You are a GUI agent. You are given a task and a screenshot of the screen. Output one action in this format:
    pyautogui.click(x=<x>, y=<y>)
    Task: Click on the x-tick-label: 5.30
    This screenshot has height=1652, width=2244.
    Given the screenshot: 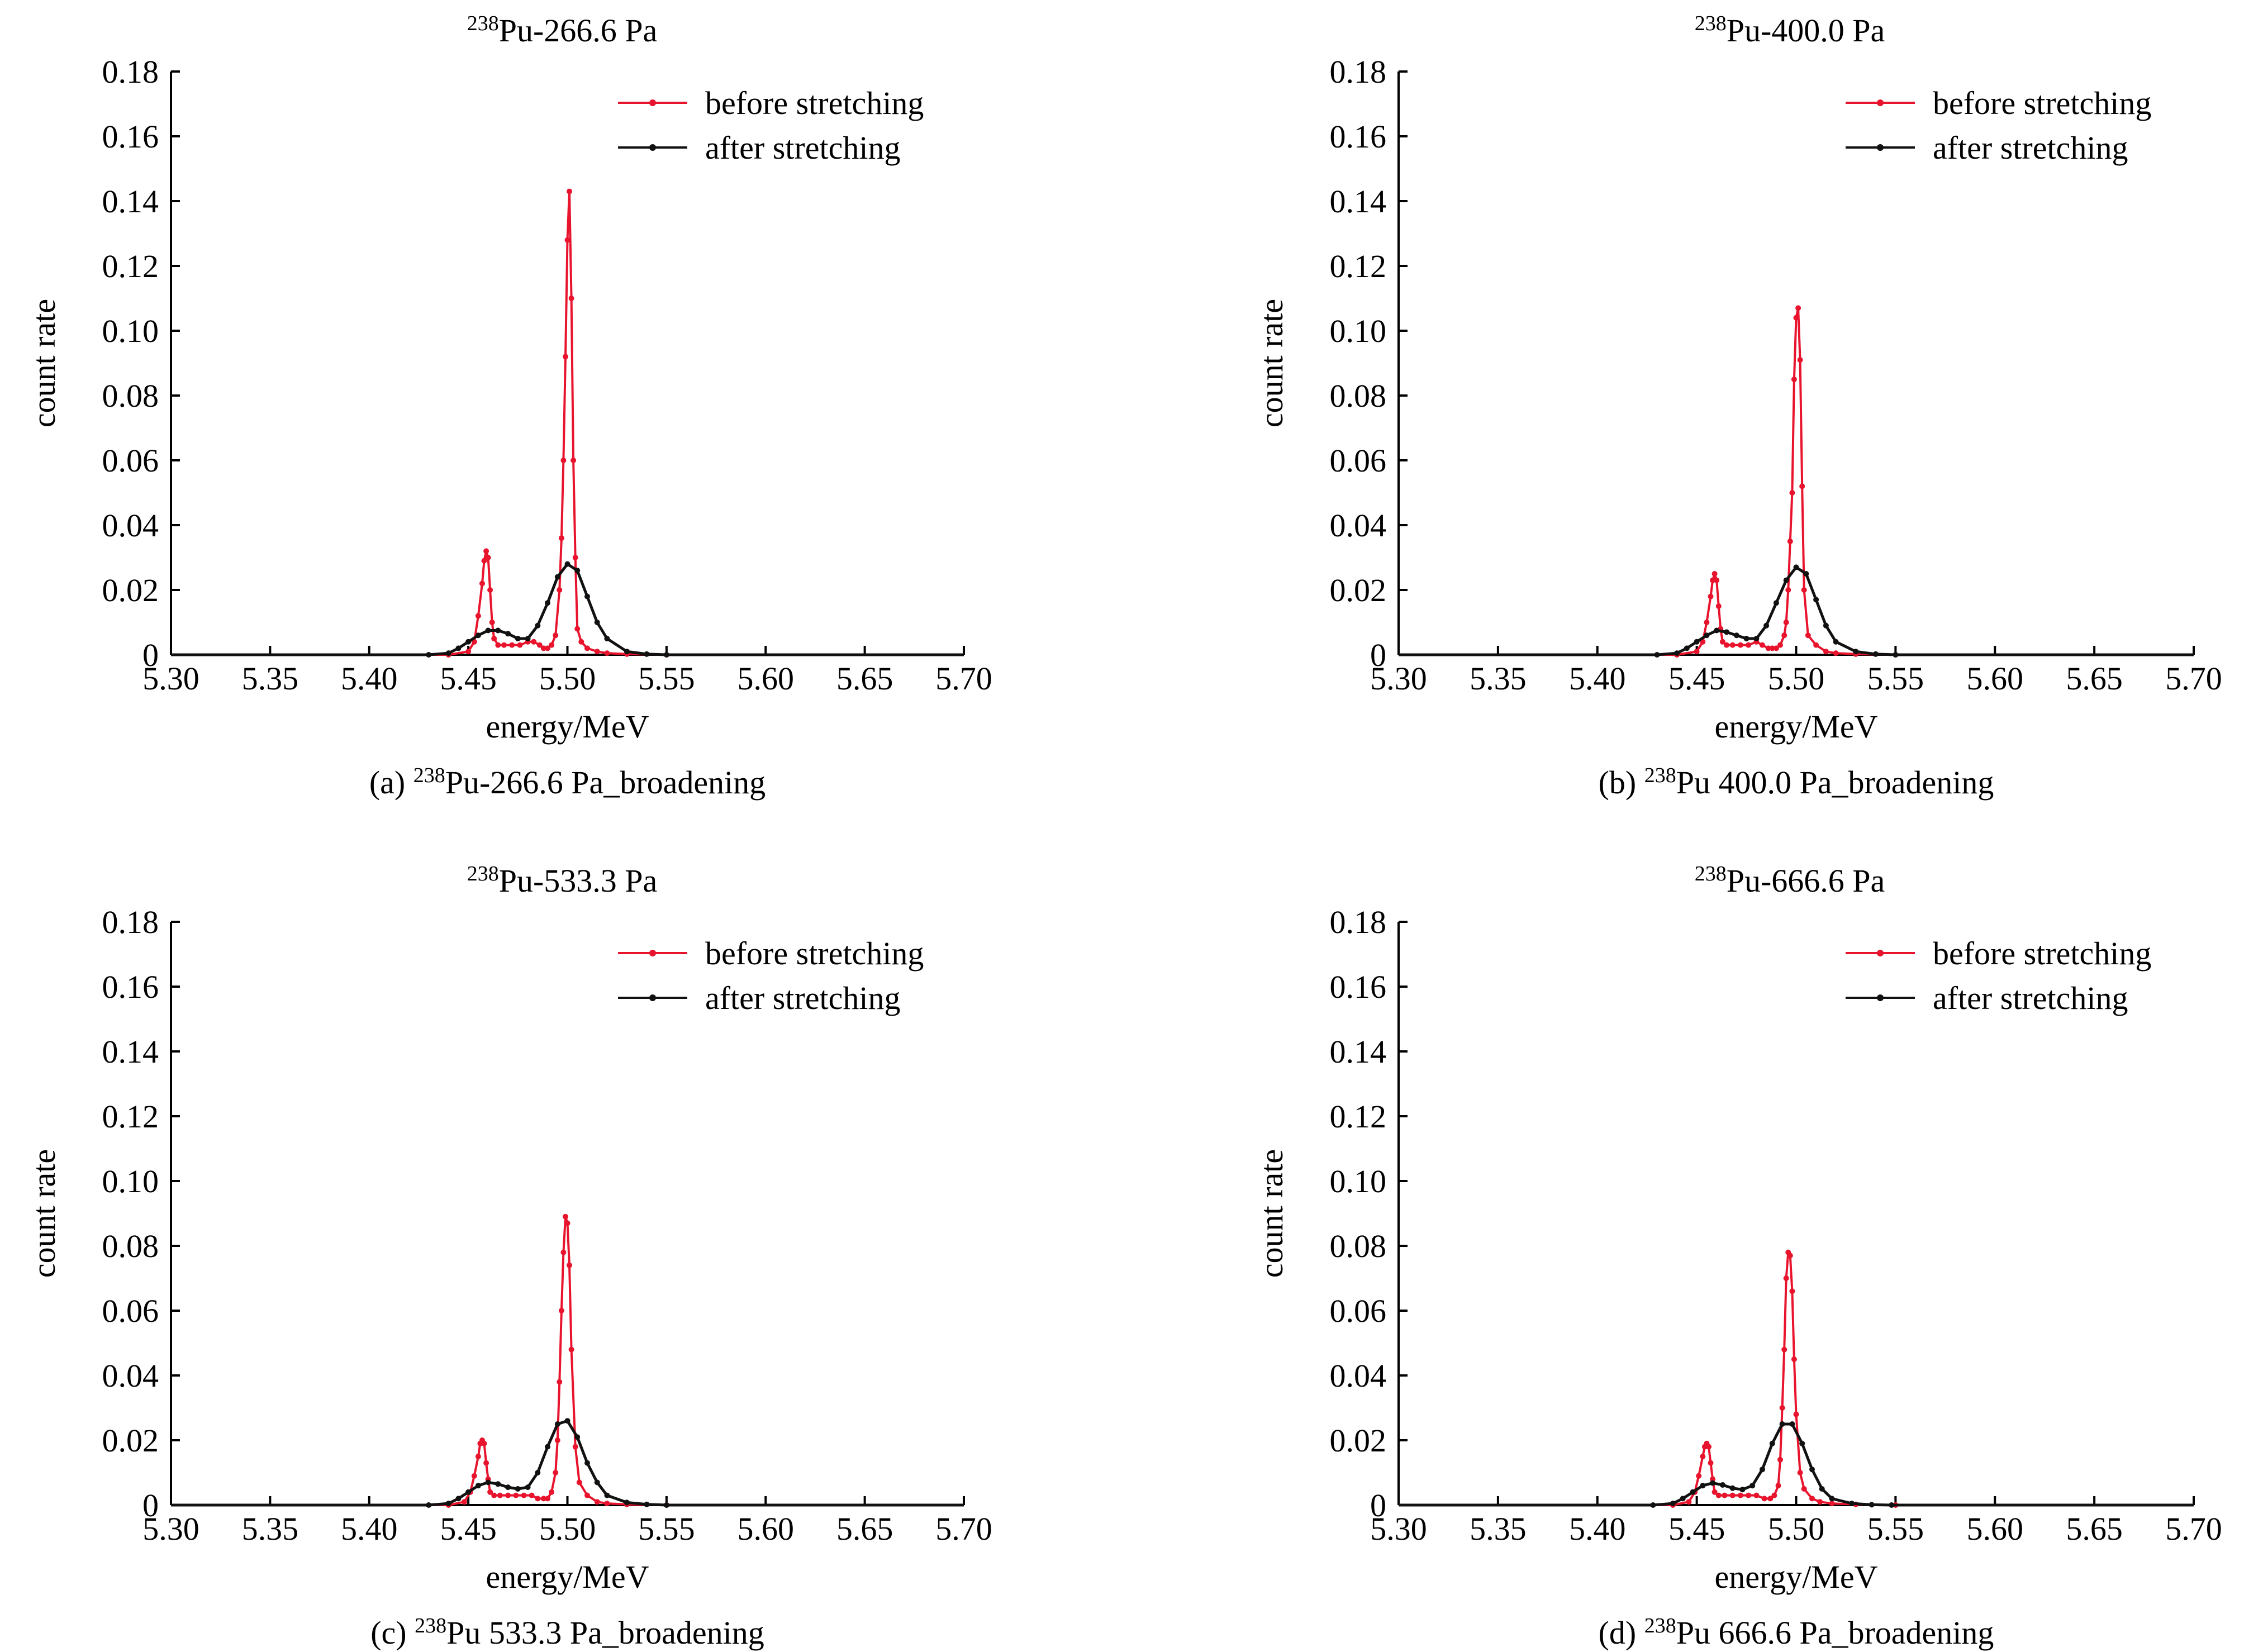 What is the action you would take?
    pyautogui.click(x=1398, y=1529)
    